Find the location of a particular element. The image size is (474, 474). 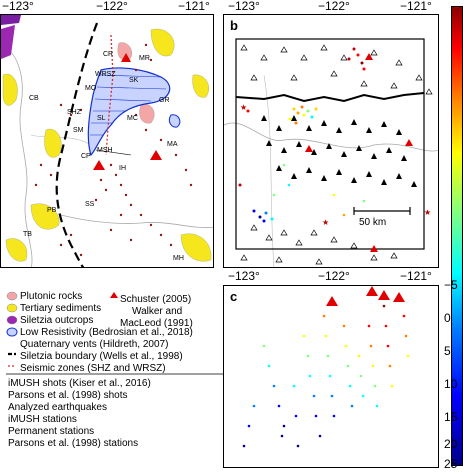

label-mr: MR is located at coordinates (144, 58).